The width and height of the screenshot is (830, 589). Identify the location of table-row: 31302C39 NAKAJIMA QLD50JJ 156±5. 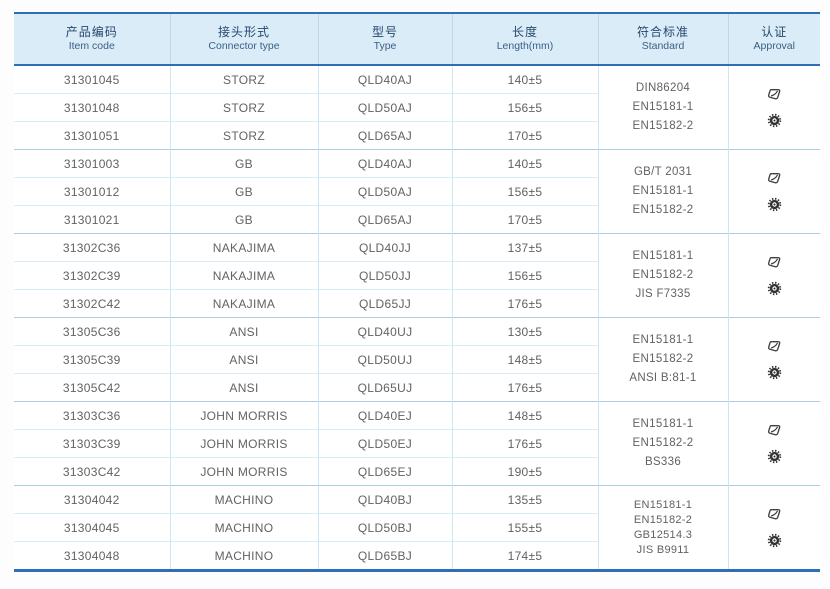
(417, 275).